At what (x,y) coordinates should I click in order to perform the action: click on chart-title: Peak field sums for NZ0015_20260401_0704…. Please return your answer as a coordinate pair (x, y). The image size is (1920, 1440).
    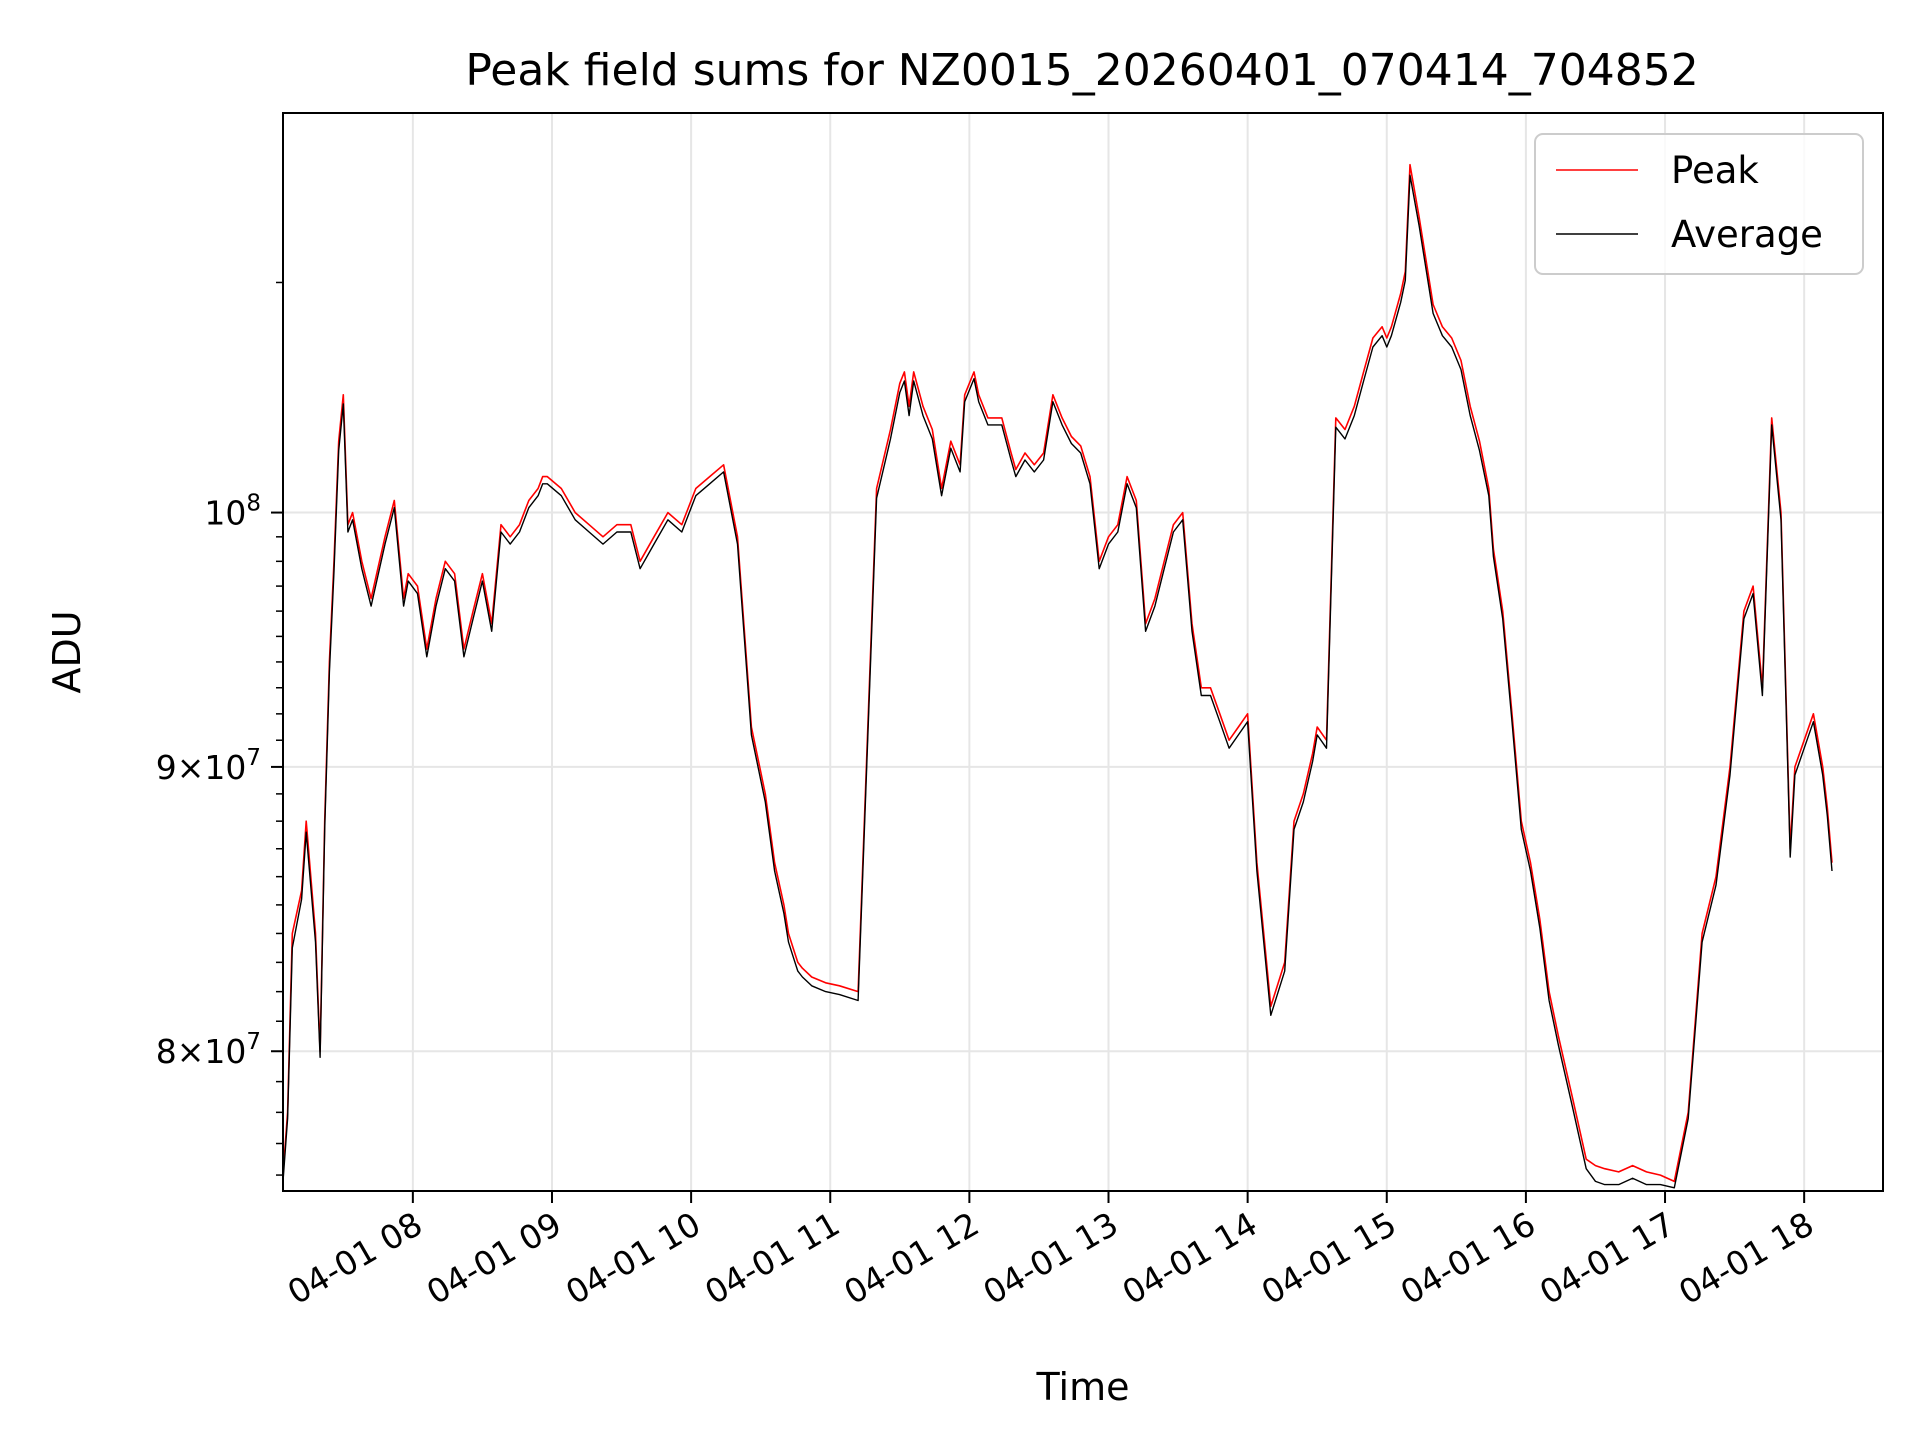
    Looking at the image, I should click on (1081, 70).